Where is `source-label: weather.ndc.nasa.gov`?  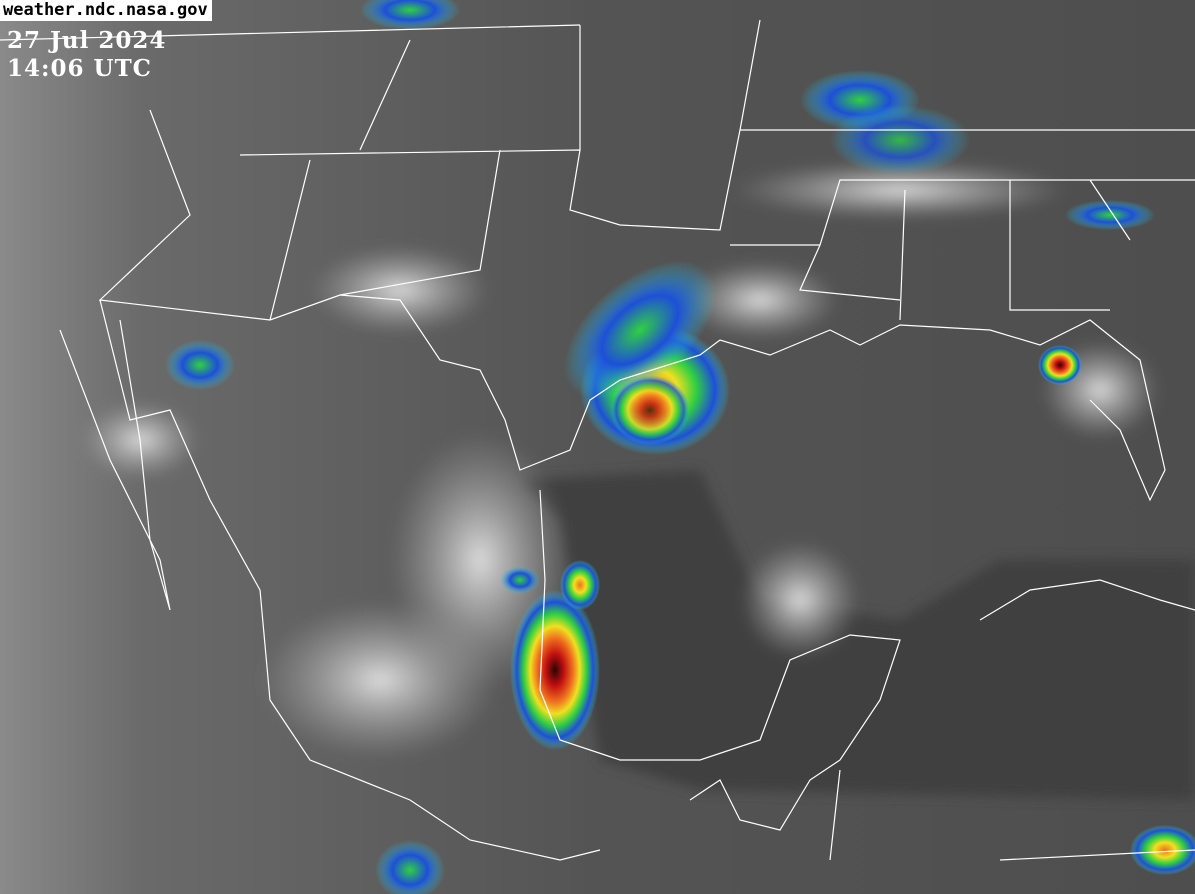
source-label: weather.ndc.nasa.gov is located at coordinates (106, 10).